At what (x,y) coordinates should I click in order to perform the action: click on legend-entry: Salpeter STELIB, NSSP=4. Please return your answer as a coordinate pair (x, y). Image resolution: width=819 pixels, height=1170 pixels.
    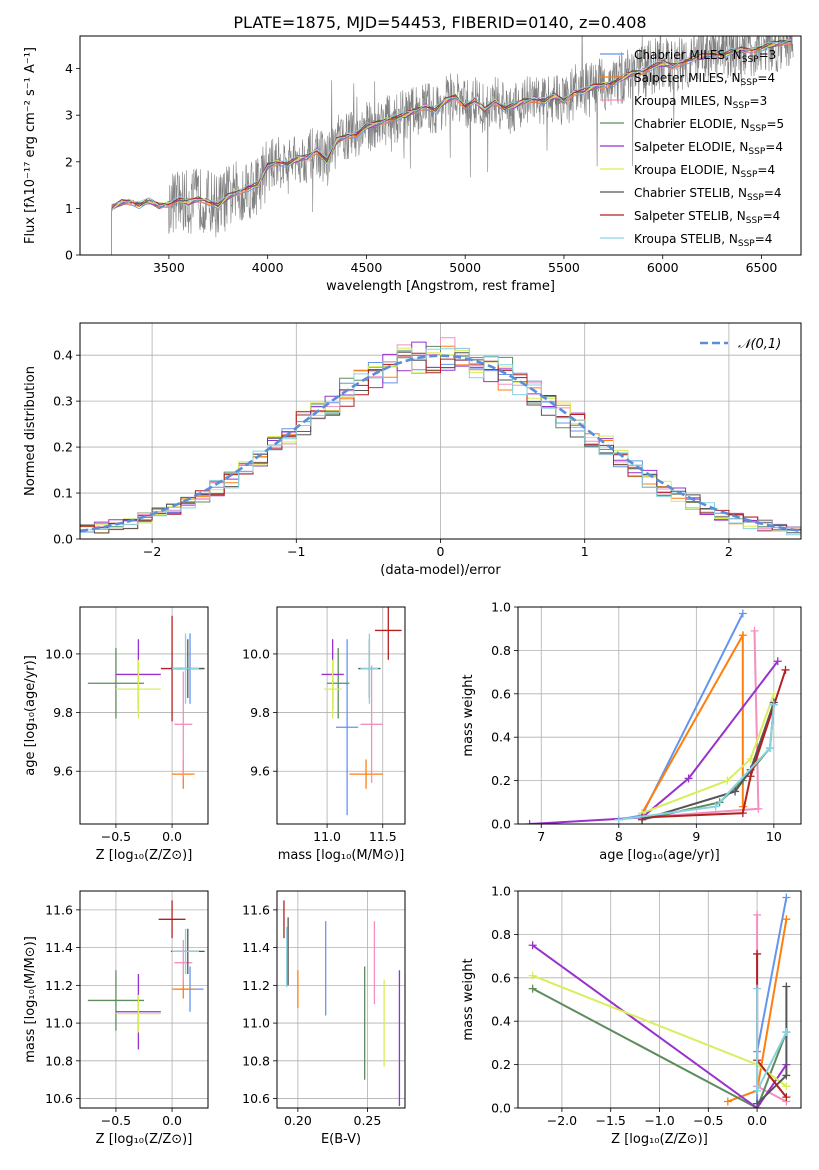
    Looking at the image, I should click on (707, 217).